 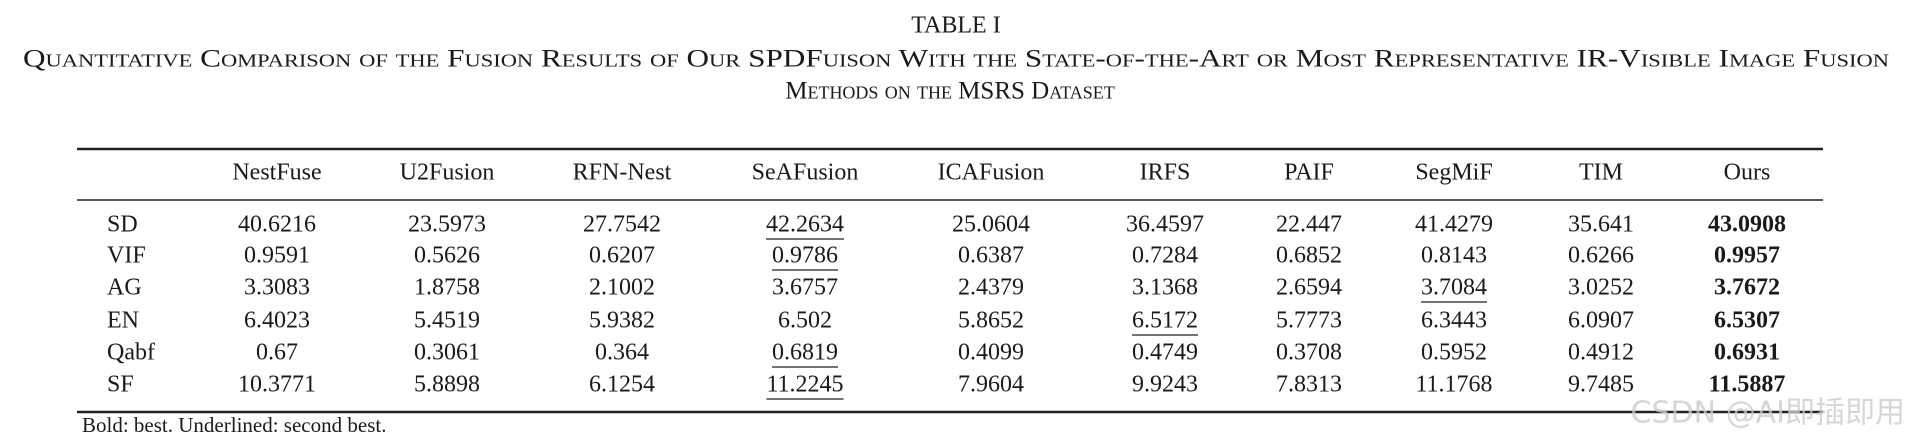 What do you see at coordinates (804, 385) in the screenshot?
I see `table-cell: 11.2245` at bounding box center [804, 385].